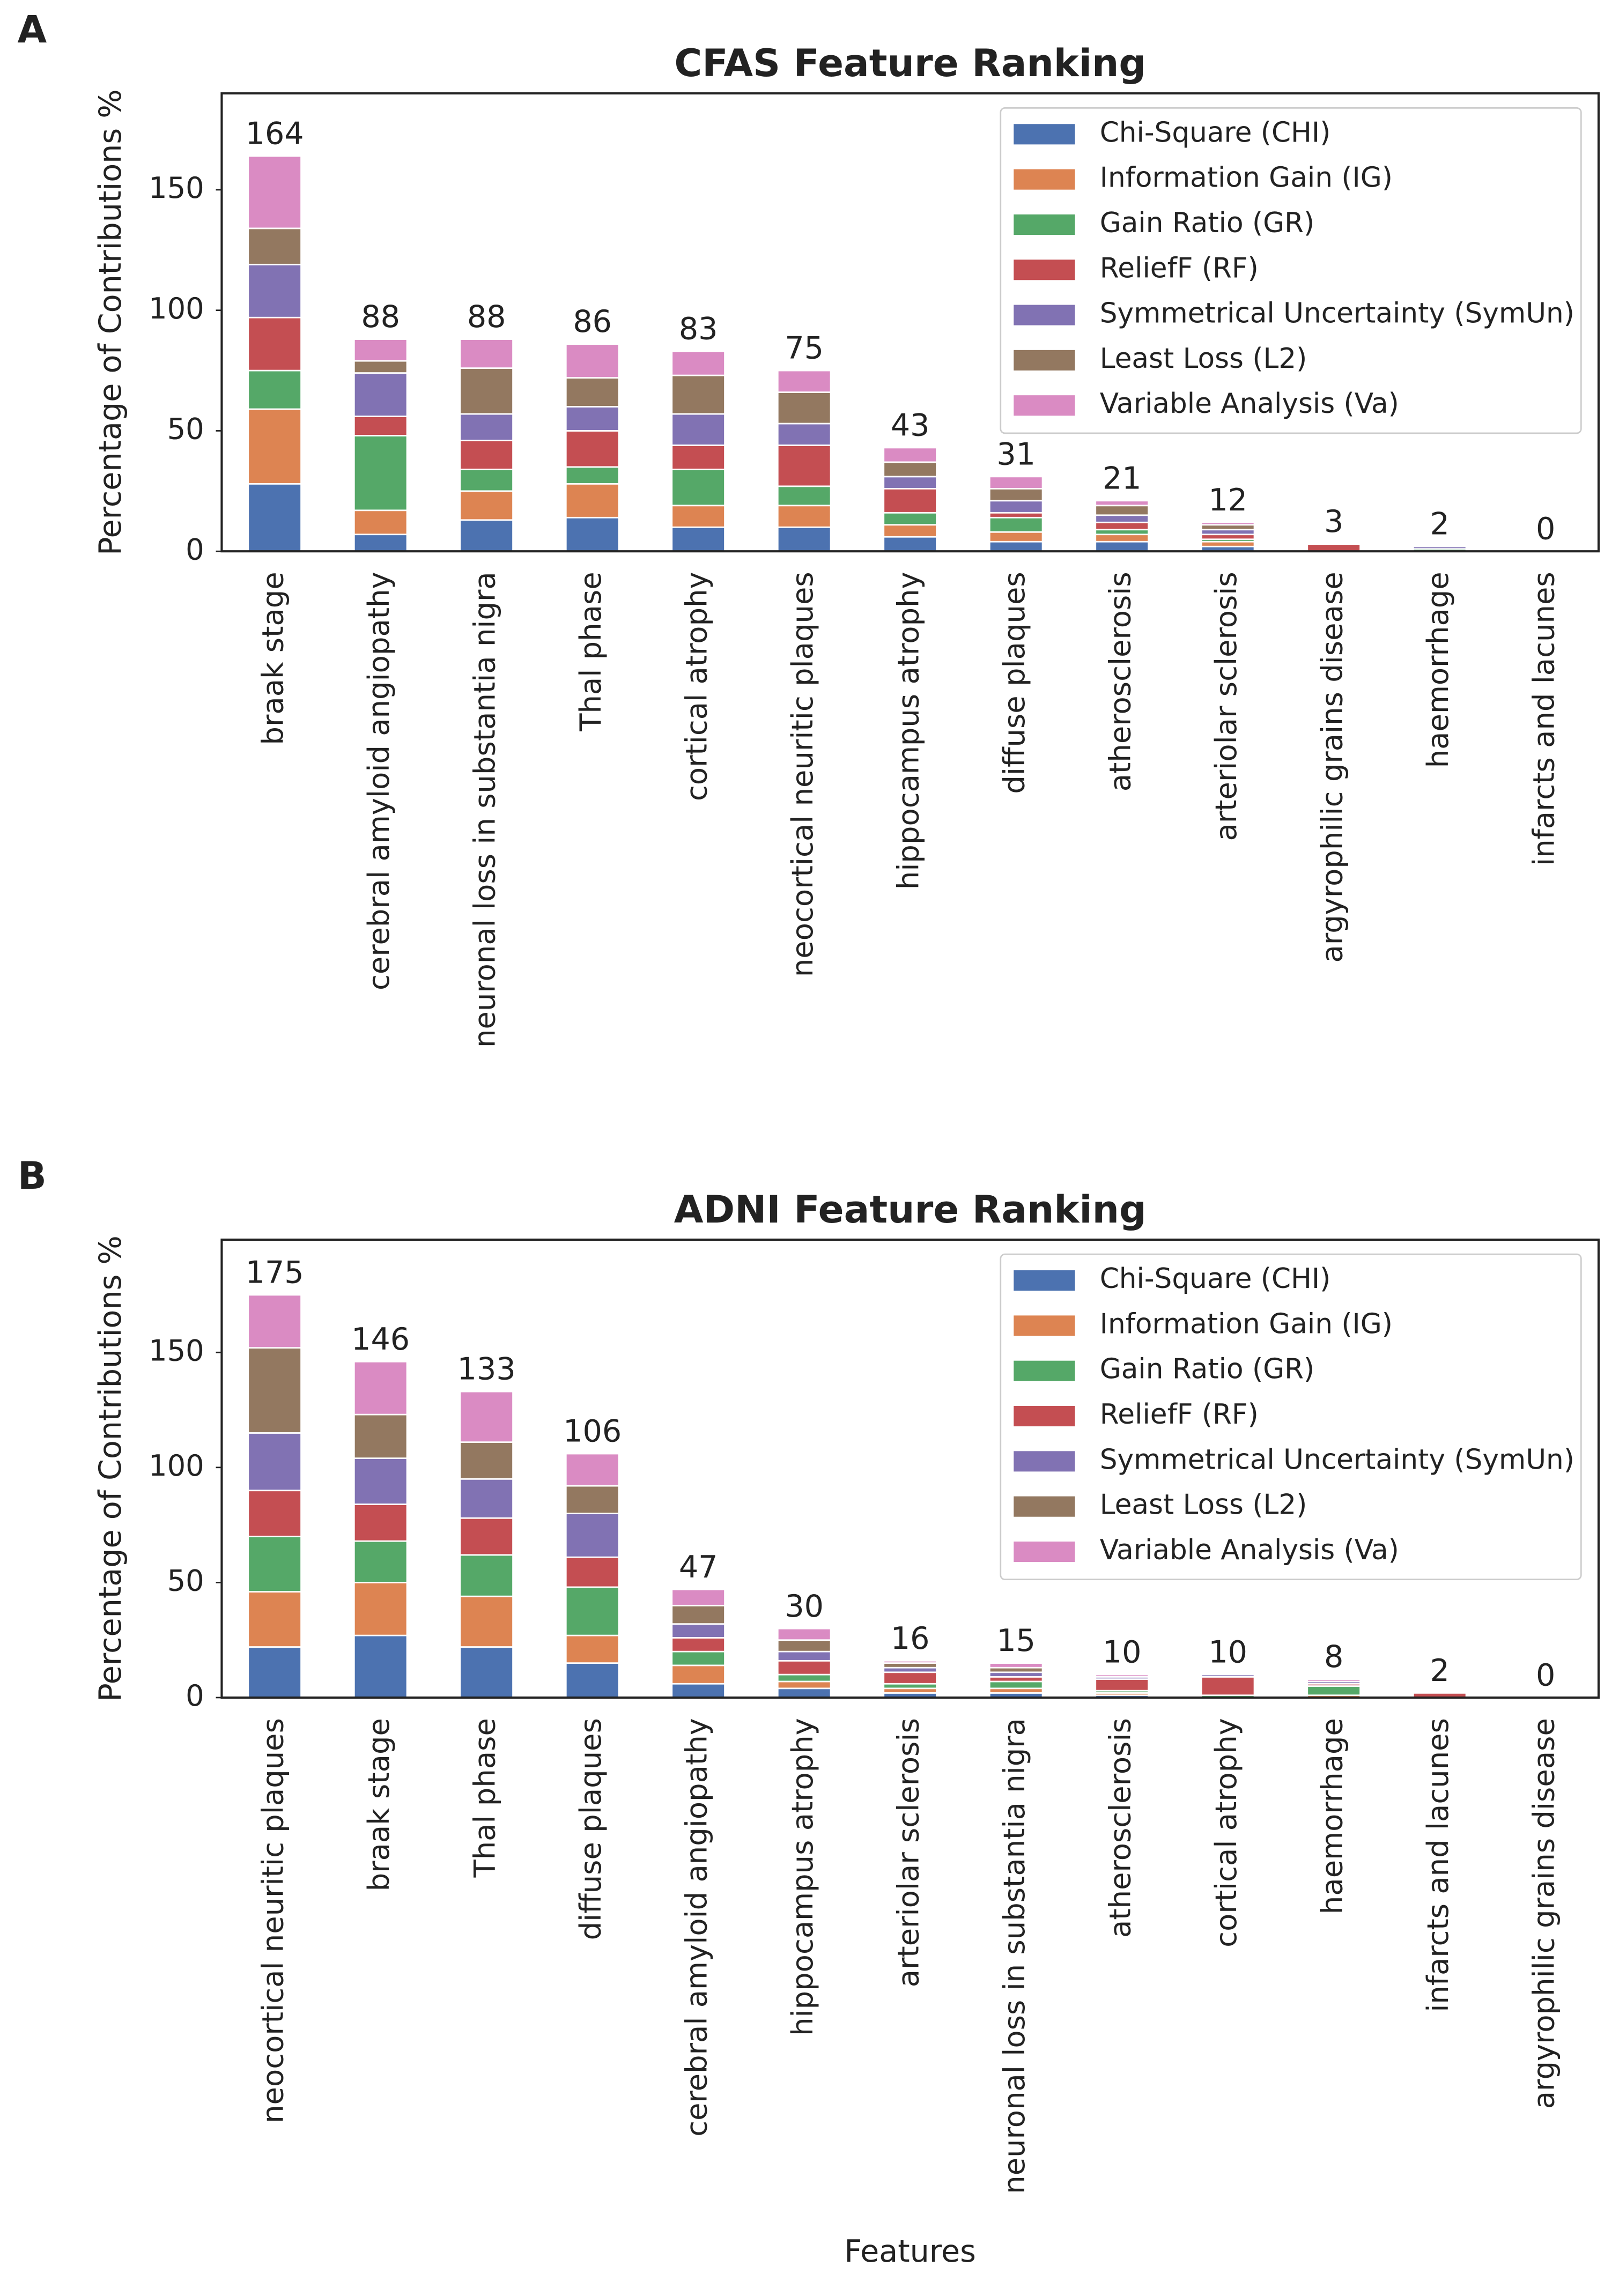  Describe the element at coordinates (1249, 1550) in the screenshot. I see `legend-label: Variable Analysis (Va)` at that location.